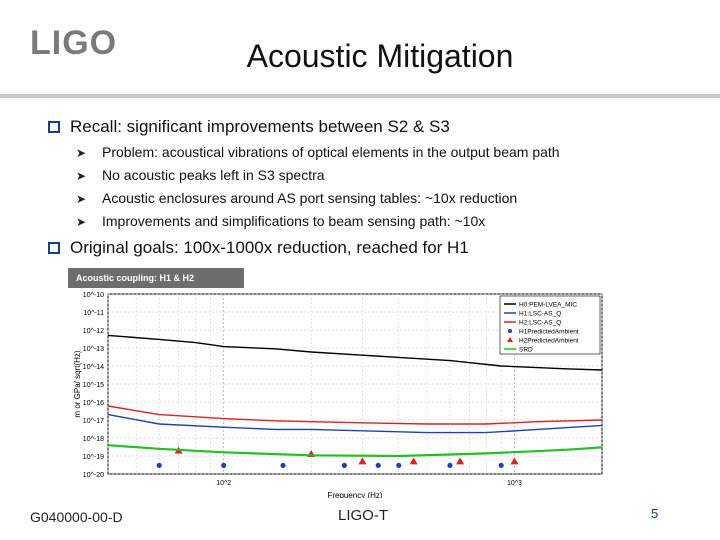 The height and width of the screenshot is (540, 720). I want to click on title-divider, so click(360, 96).